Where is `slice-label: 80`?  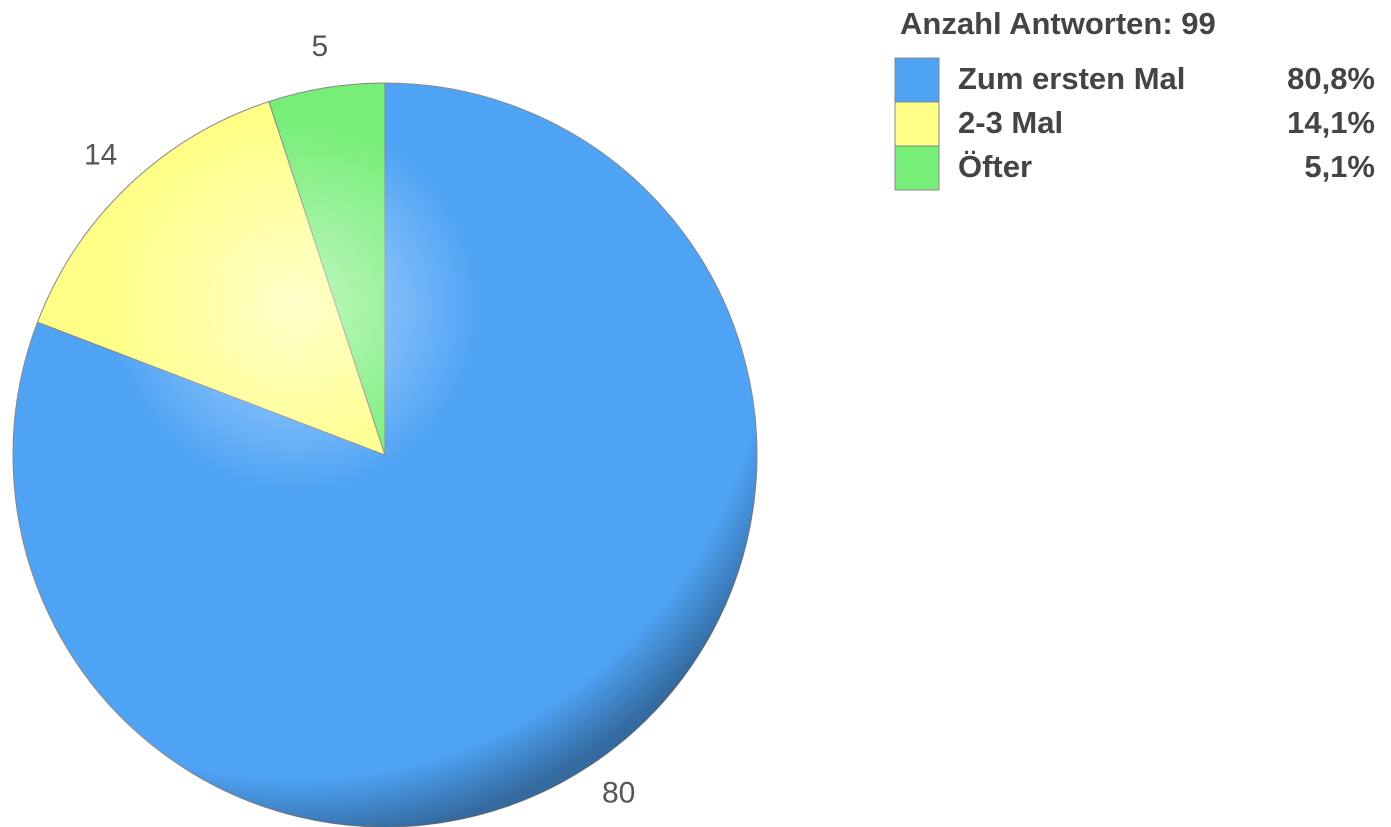 slice-label: 80 is located at coordinates (618, 792).